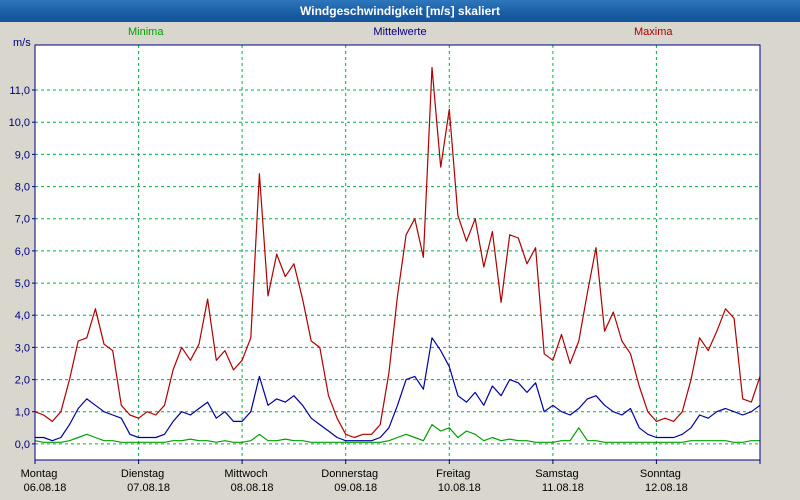 The image size is (800, 500). Describe the element at coordinates (19, 123) in the screenshot. I see `svg-text: 10,0` at that location.